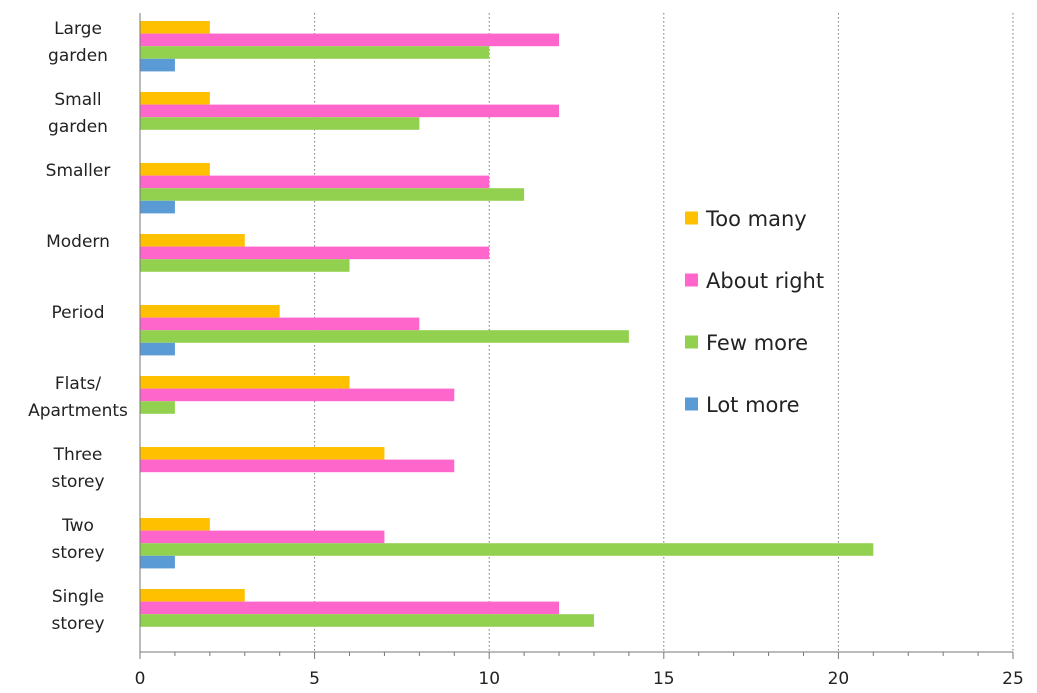 The width and height of the screenshot is (1037, 693). What do you see at coordinates (754, 312) in the screenshot?
I see `legend: Too many About right Few more Lot more` at bounding box center [754, 312].